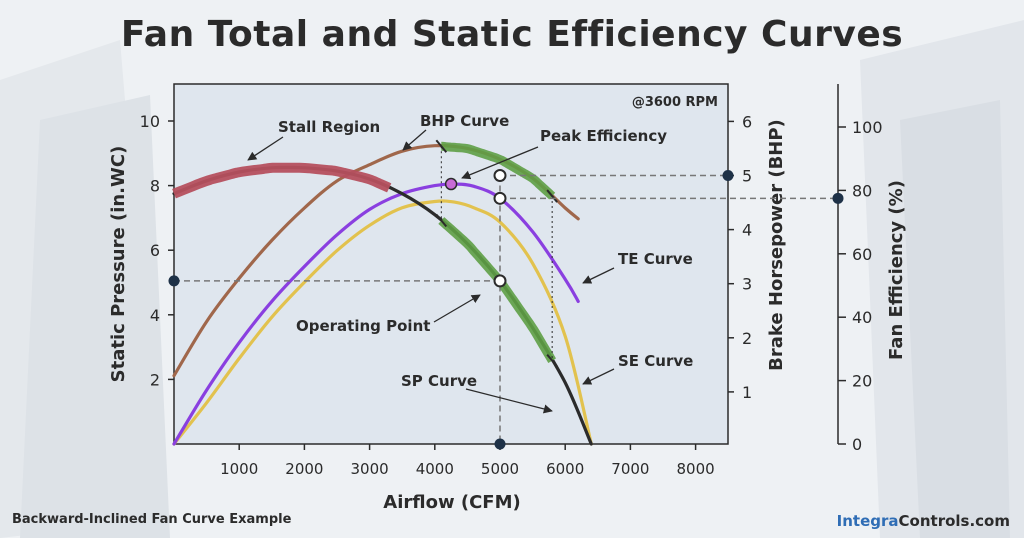  Describe the element at coordinates (500, 281) in the screenshot. I see `operating-point-marker` at that location.